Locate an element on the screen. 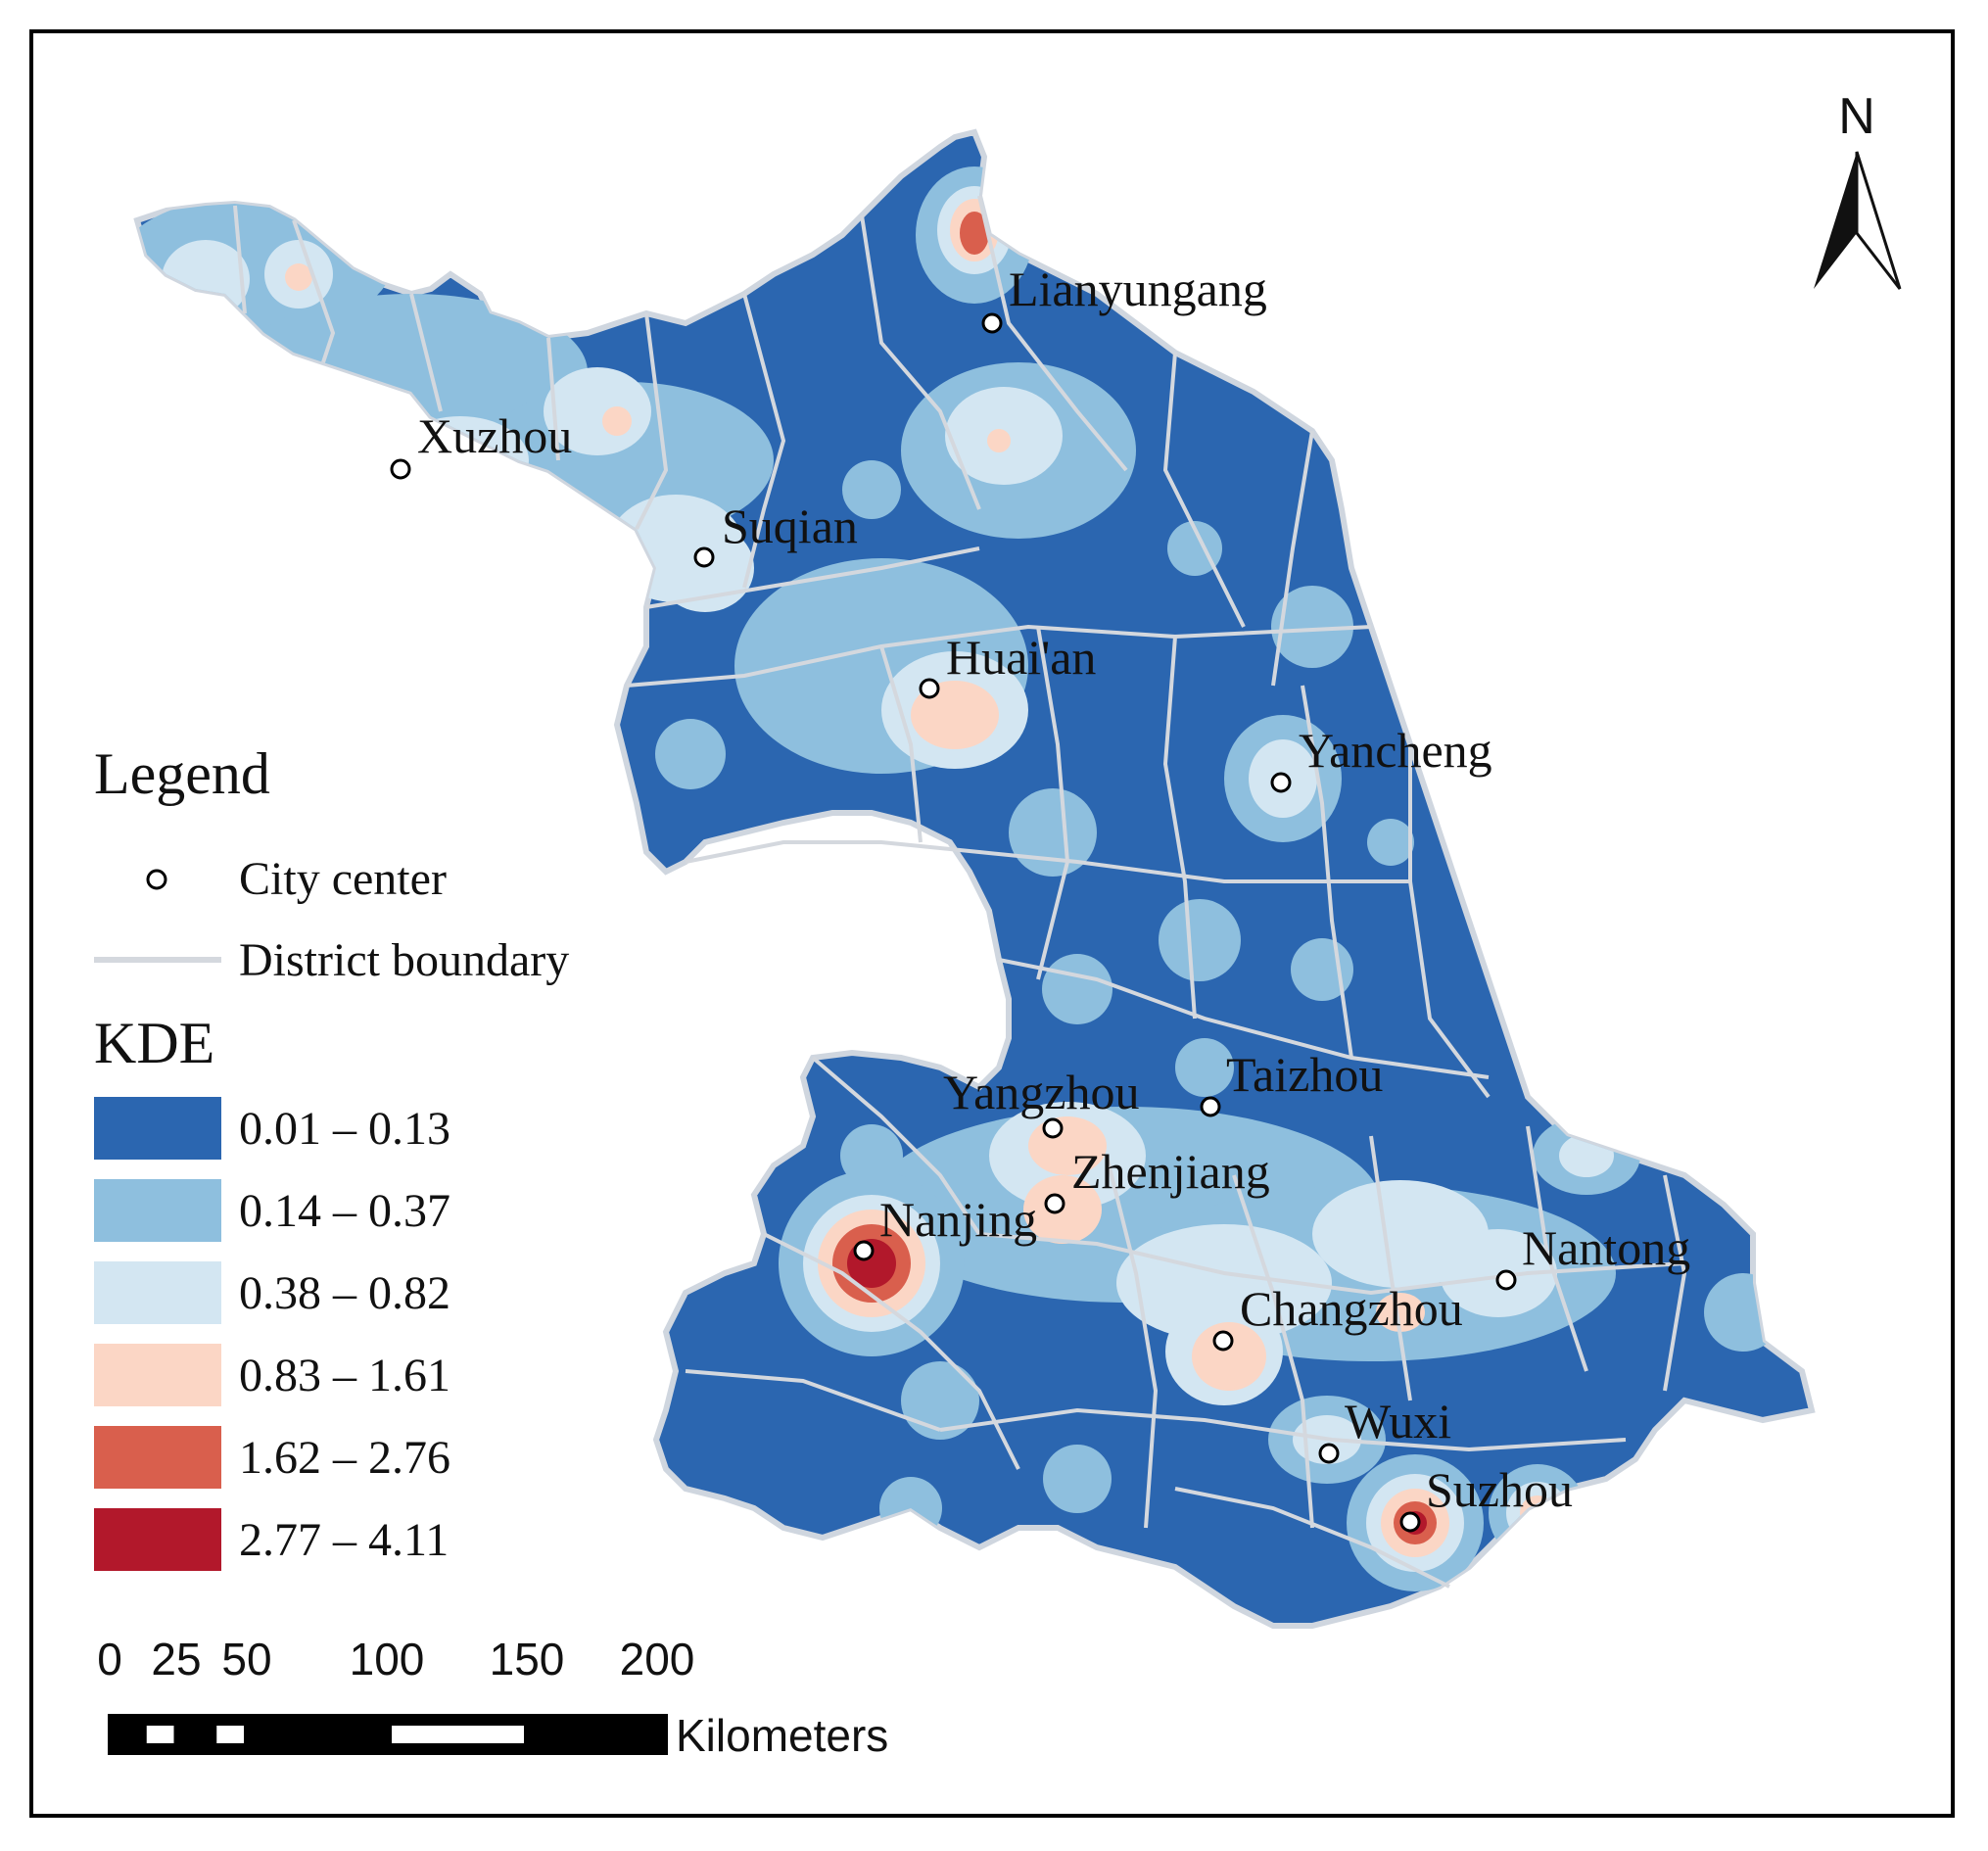 The height and width of the screenshot is (1851, 1988). legend-district-boundary: District boundary is located at coordinates (404, 960).